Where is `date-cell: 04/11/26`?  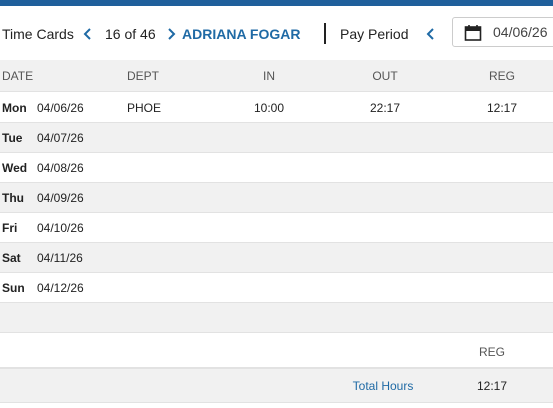
date-cell: 04/11/26 is located at coordinates (60, 258).